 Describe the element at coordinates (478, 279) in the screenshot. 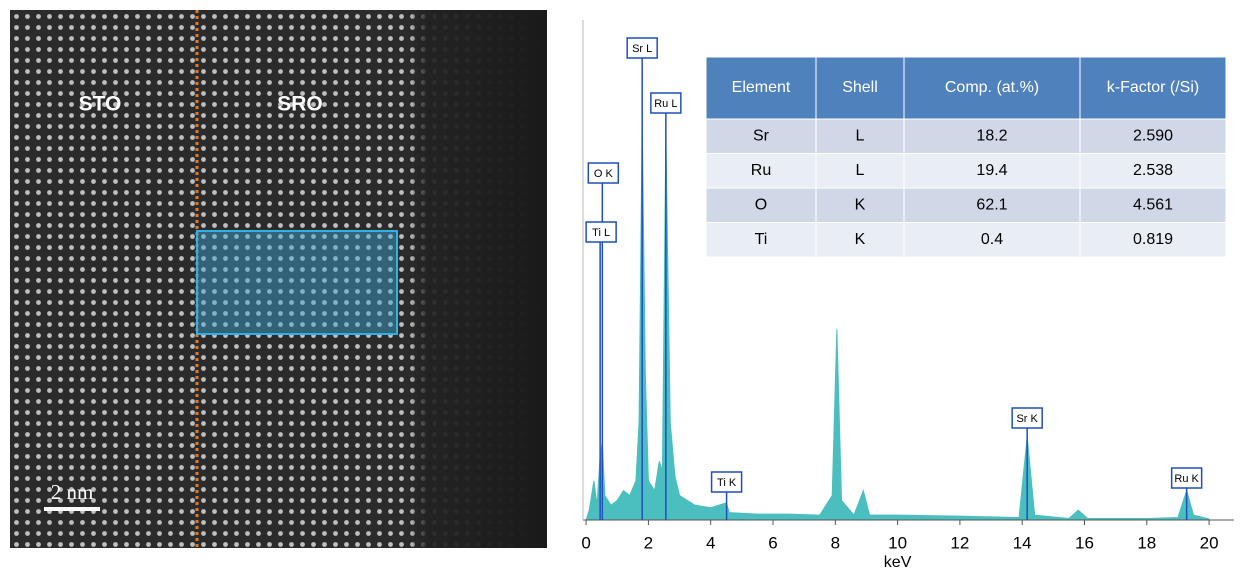

I see `dark-region` at that location.